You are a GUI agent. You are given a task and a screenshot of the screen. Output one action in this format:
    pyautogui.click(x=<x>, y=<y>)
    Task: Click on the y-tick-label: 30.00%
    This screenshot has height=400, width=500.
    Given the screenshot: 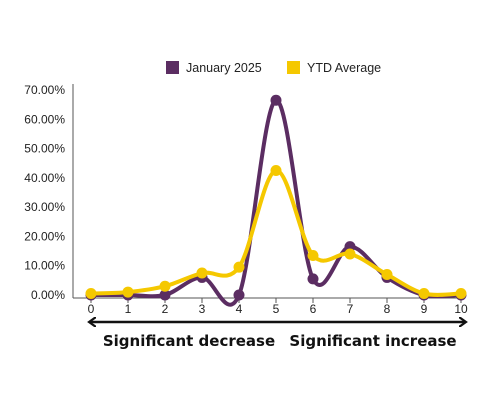 What is the action you would take?
    pyautogui.click(x=44, y=207)
    